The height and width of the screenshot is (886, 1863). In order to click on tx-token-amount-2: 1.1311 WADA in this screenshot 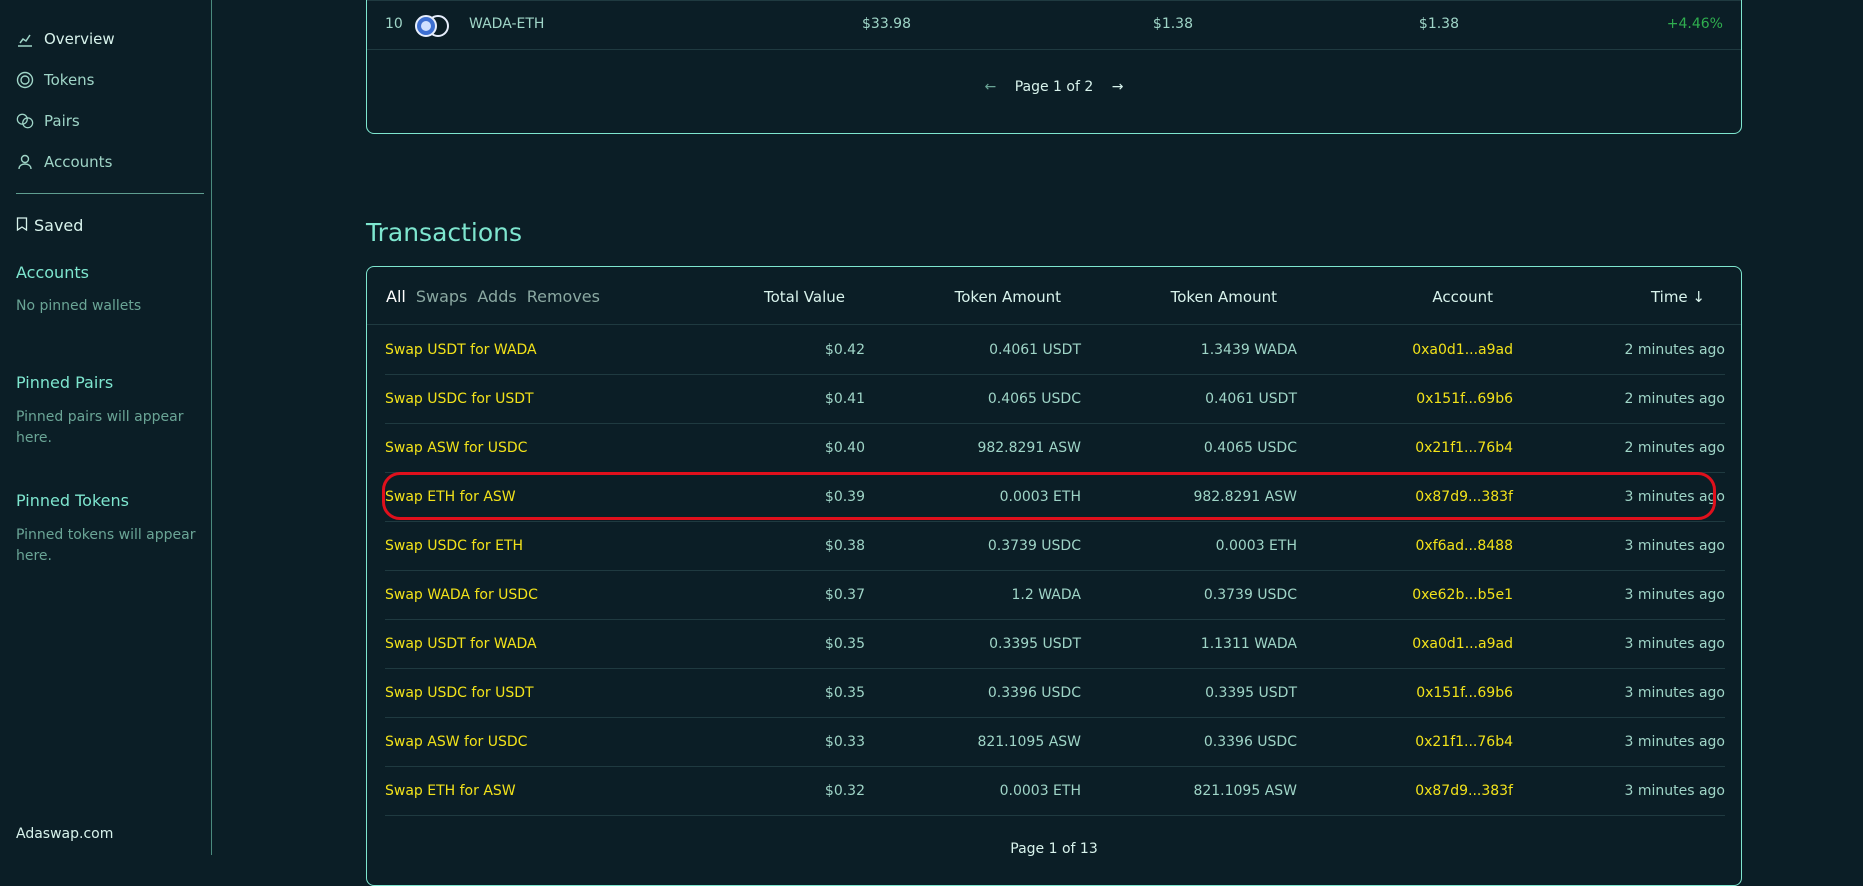, I will do `click(1248, 644)`.